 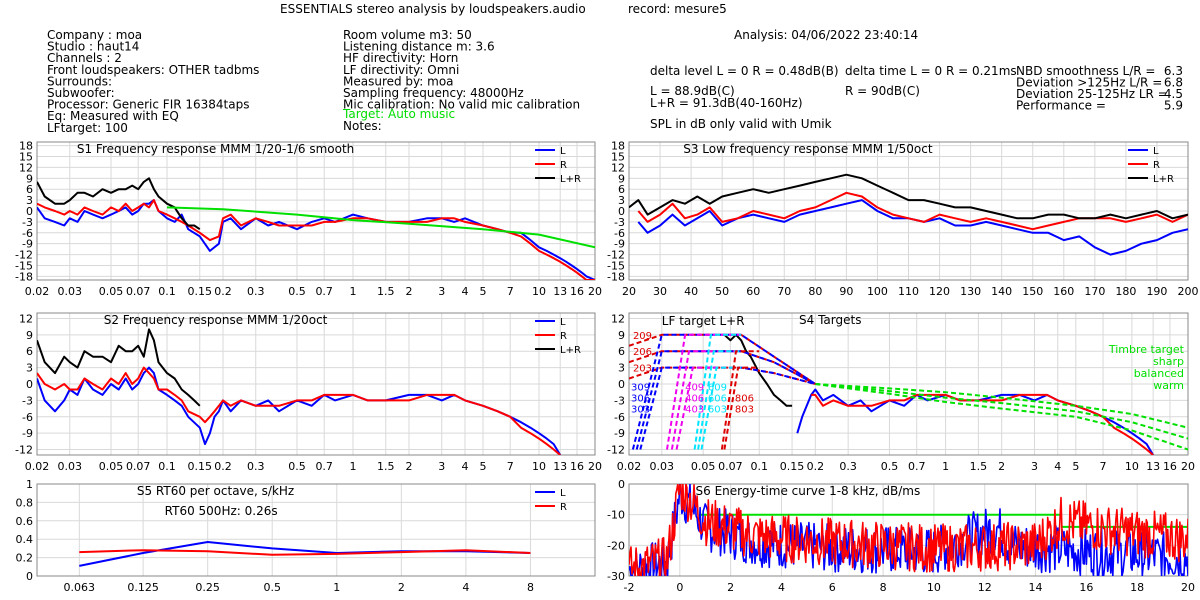 What do you see at coordinates (1159, 373) in the screenshot?
I see `timbre-label: balanced` at bounding box center [1159, 373].